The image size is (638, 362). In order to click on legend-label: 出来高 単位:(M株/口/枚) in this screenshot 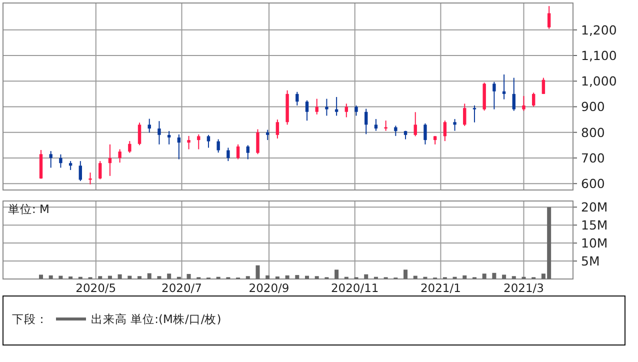, I will do `click(156, 319)`.